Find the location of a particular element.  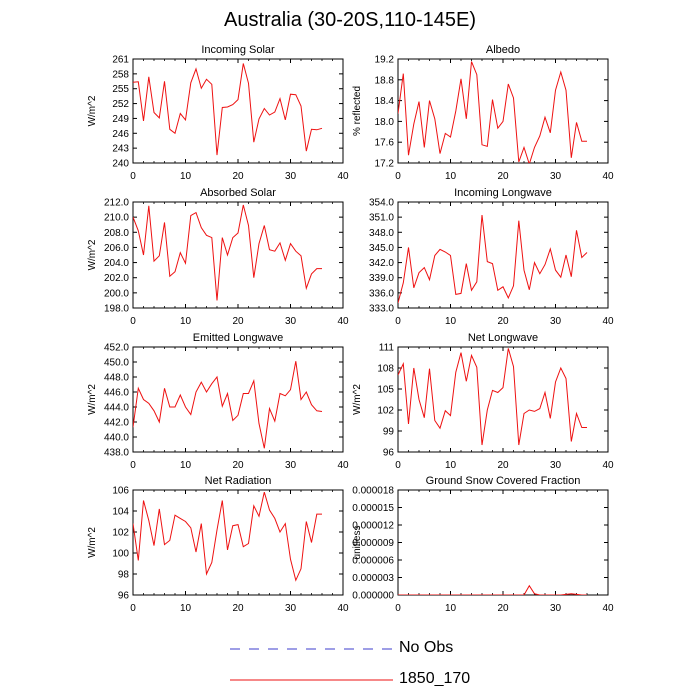

y-tick-label: 448.0 is located at coordinates (116, 378).